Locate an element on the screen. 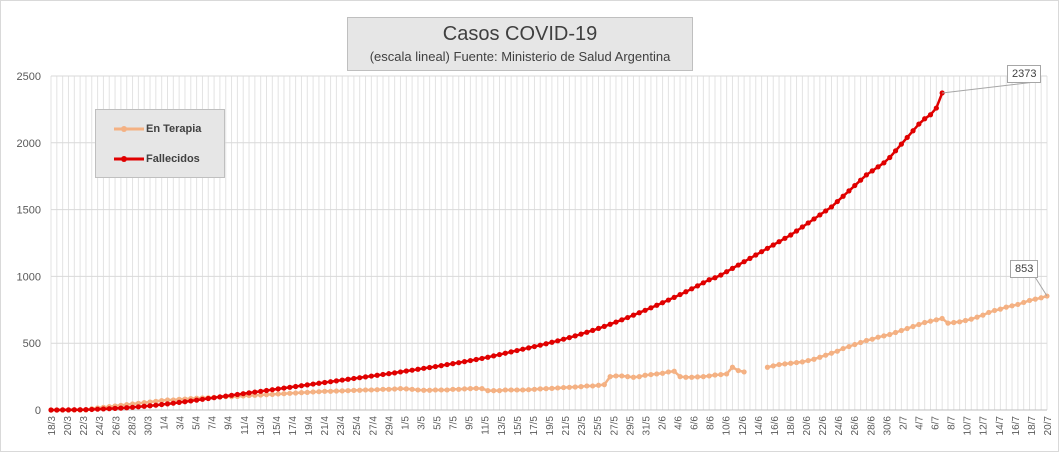 The image size is (1059, 453). x-tick-label: 16/6 is located at coordinates (775, 426).